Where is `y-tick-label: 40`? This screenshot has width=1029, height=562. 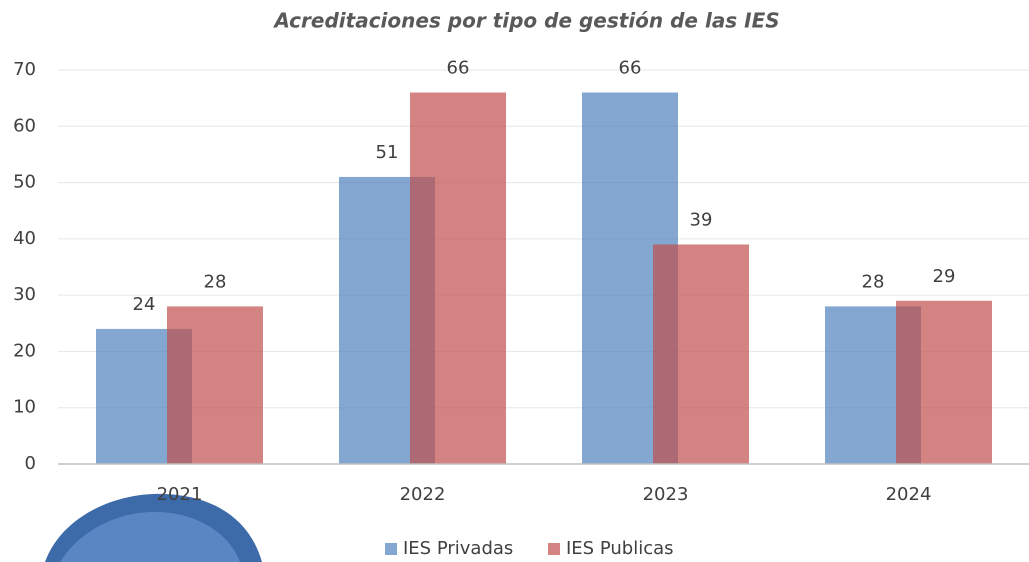
y-tick-label: 40 is located at coordinates (24, 238).